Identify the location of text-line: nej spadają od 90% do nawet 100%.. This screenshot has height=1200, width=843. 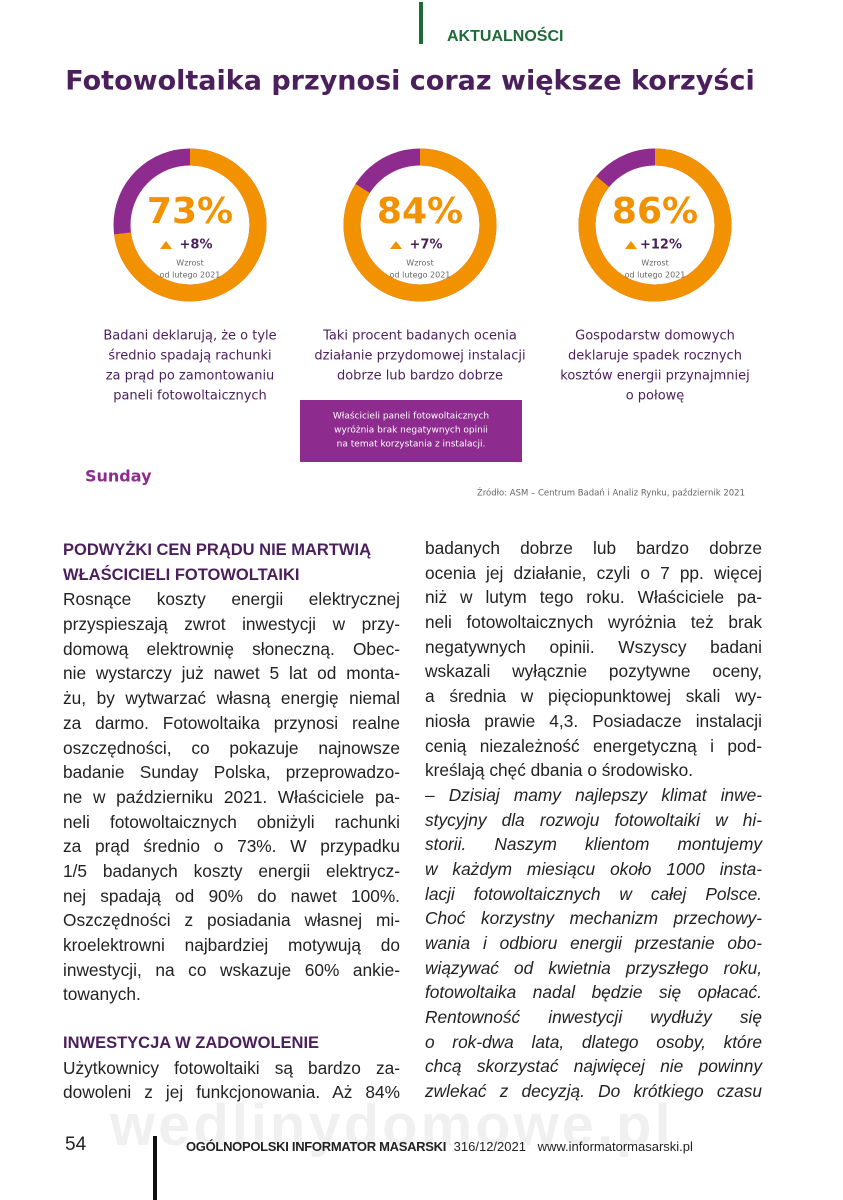
(231, 895).